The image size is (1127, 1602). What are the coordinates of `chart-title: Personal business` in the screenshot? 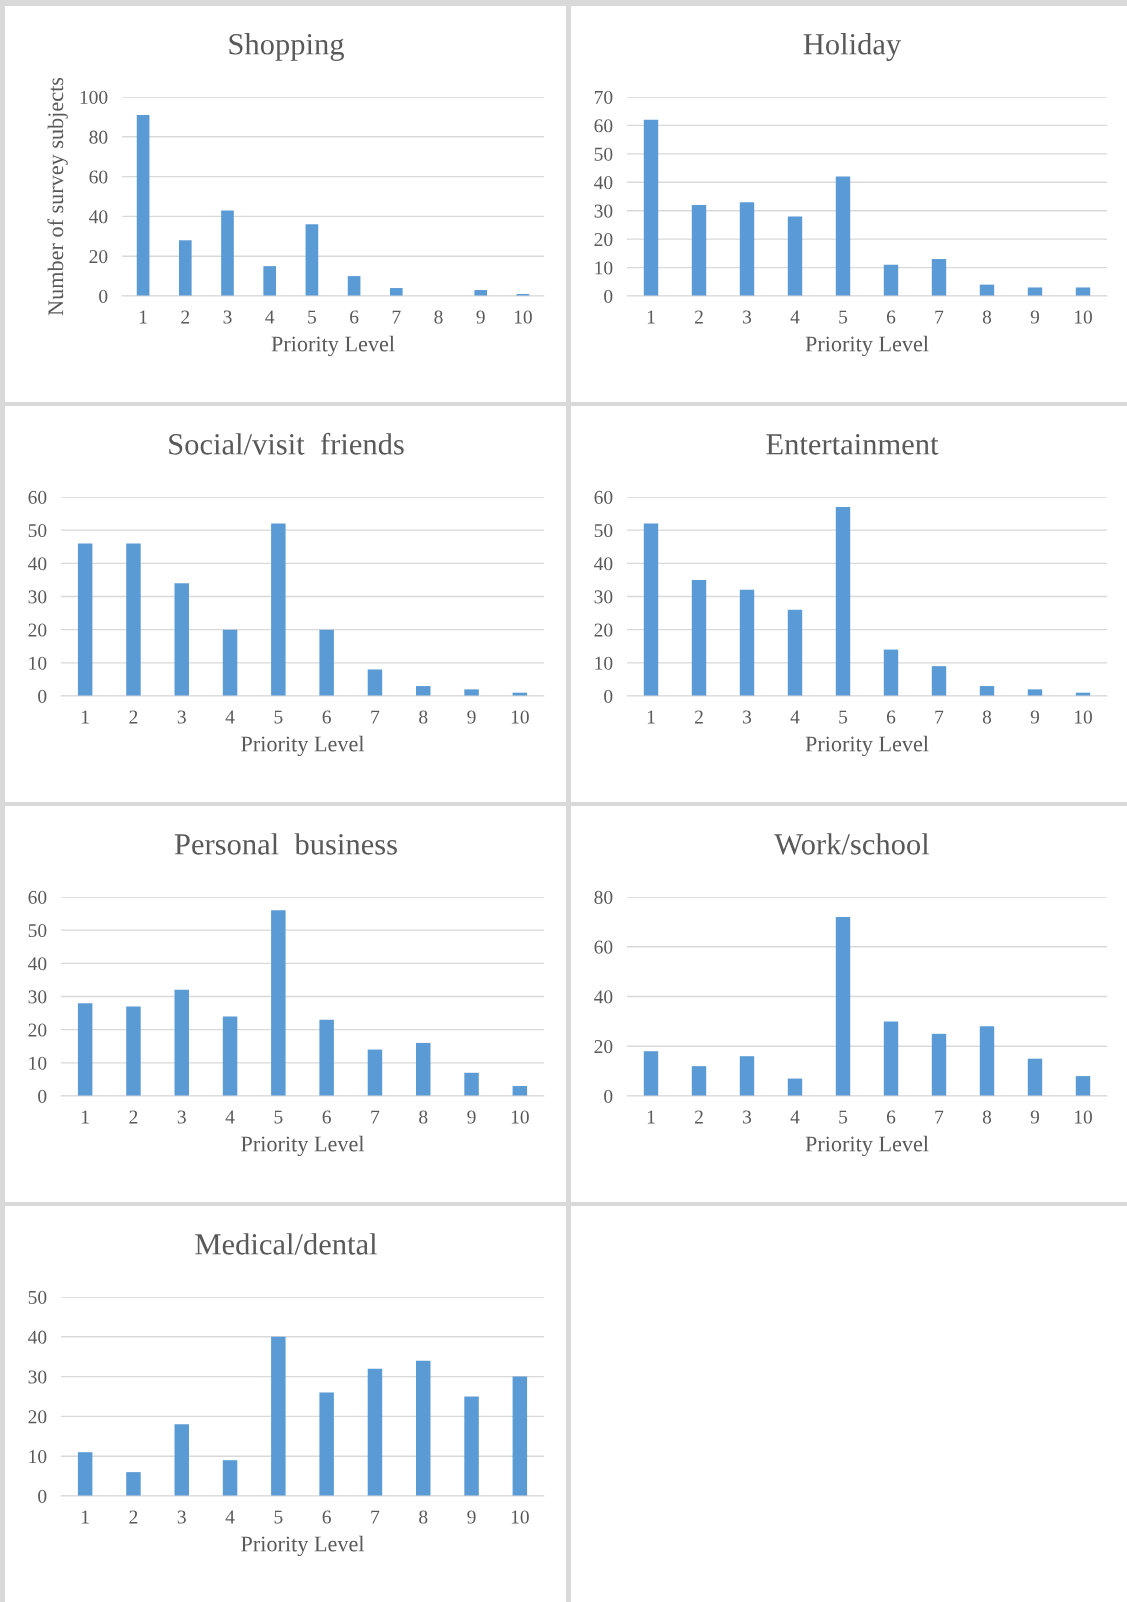 It's located at (285, 844).